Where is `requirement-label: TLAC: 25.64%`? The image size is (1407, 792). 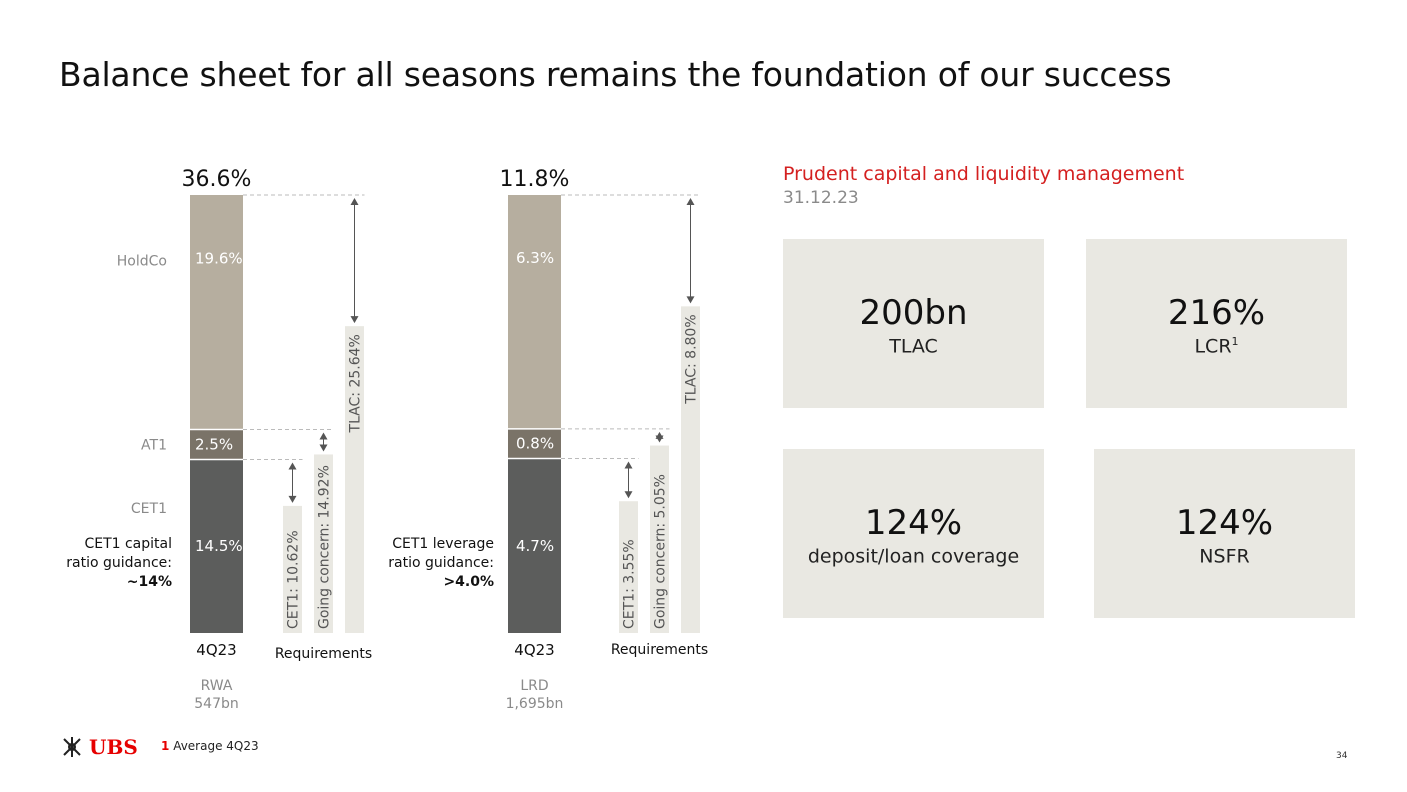 requirement-label: TLAC: 25.64% is located at coordinates (356, 383).